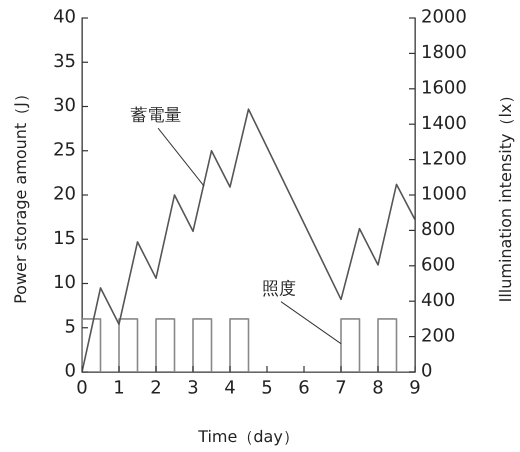 The width and height of the screenshot is (520, 452). What do you see at coordinates (64, 238) in the screenshot?
I see `y-tick-label: 15` at bounding box center [64, 238].